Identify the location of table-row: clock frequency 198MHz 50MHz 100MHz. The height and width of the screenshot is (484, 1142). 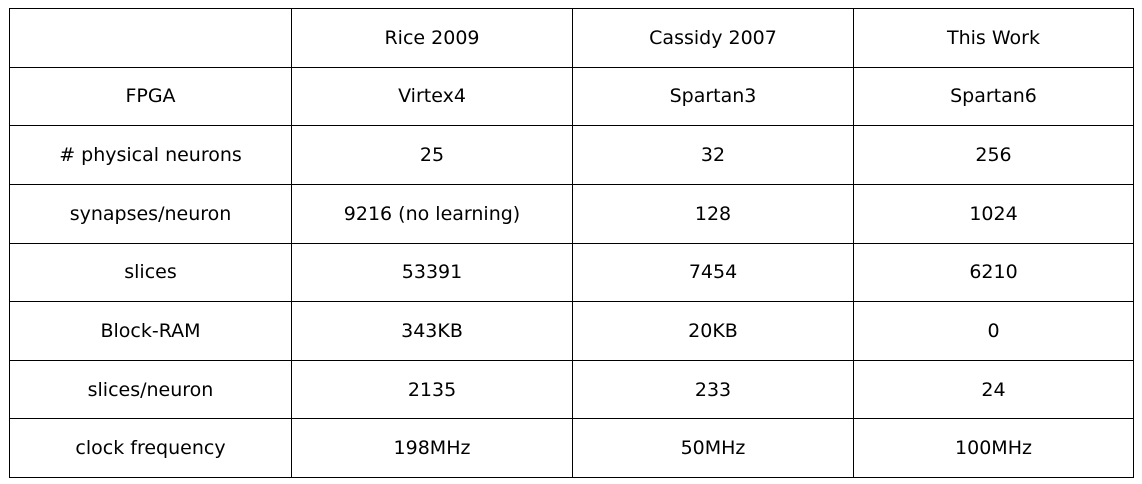
(571, 448).